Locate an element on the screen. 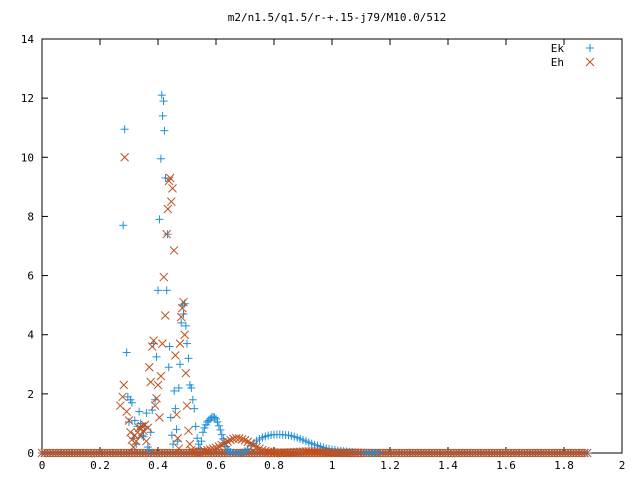 The image size is (640, 480). y-tick-label: 12 is located at coordinates (27, 98).